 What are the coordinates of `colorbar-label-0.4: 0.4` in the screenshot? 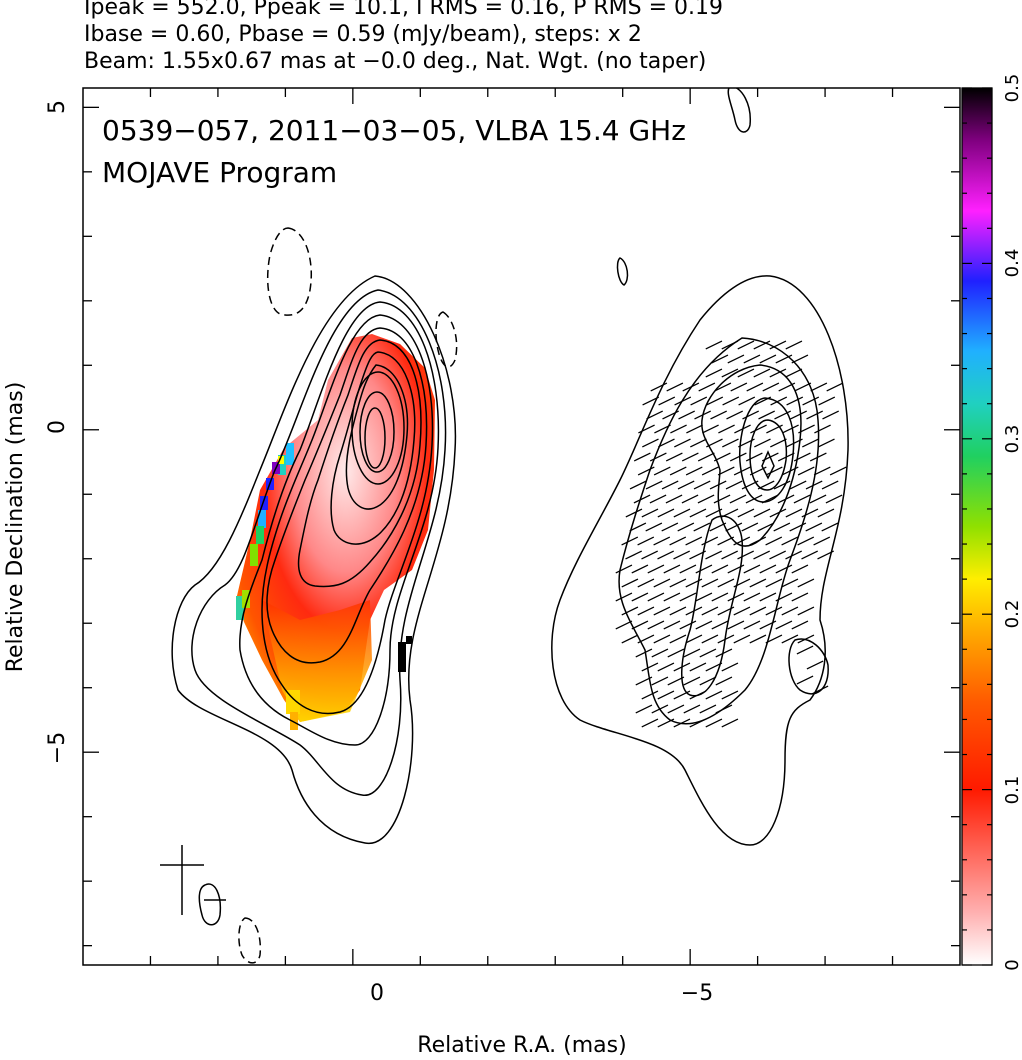 It's located at (1012, 263).